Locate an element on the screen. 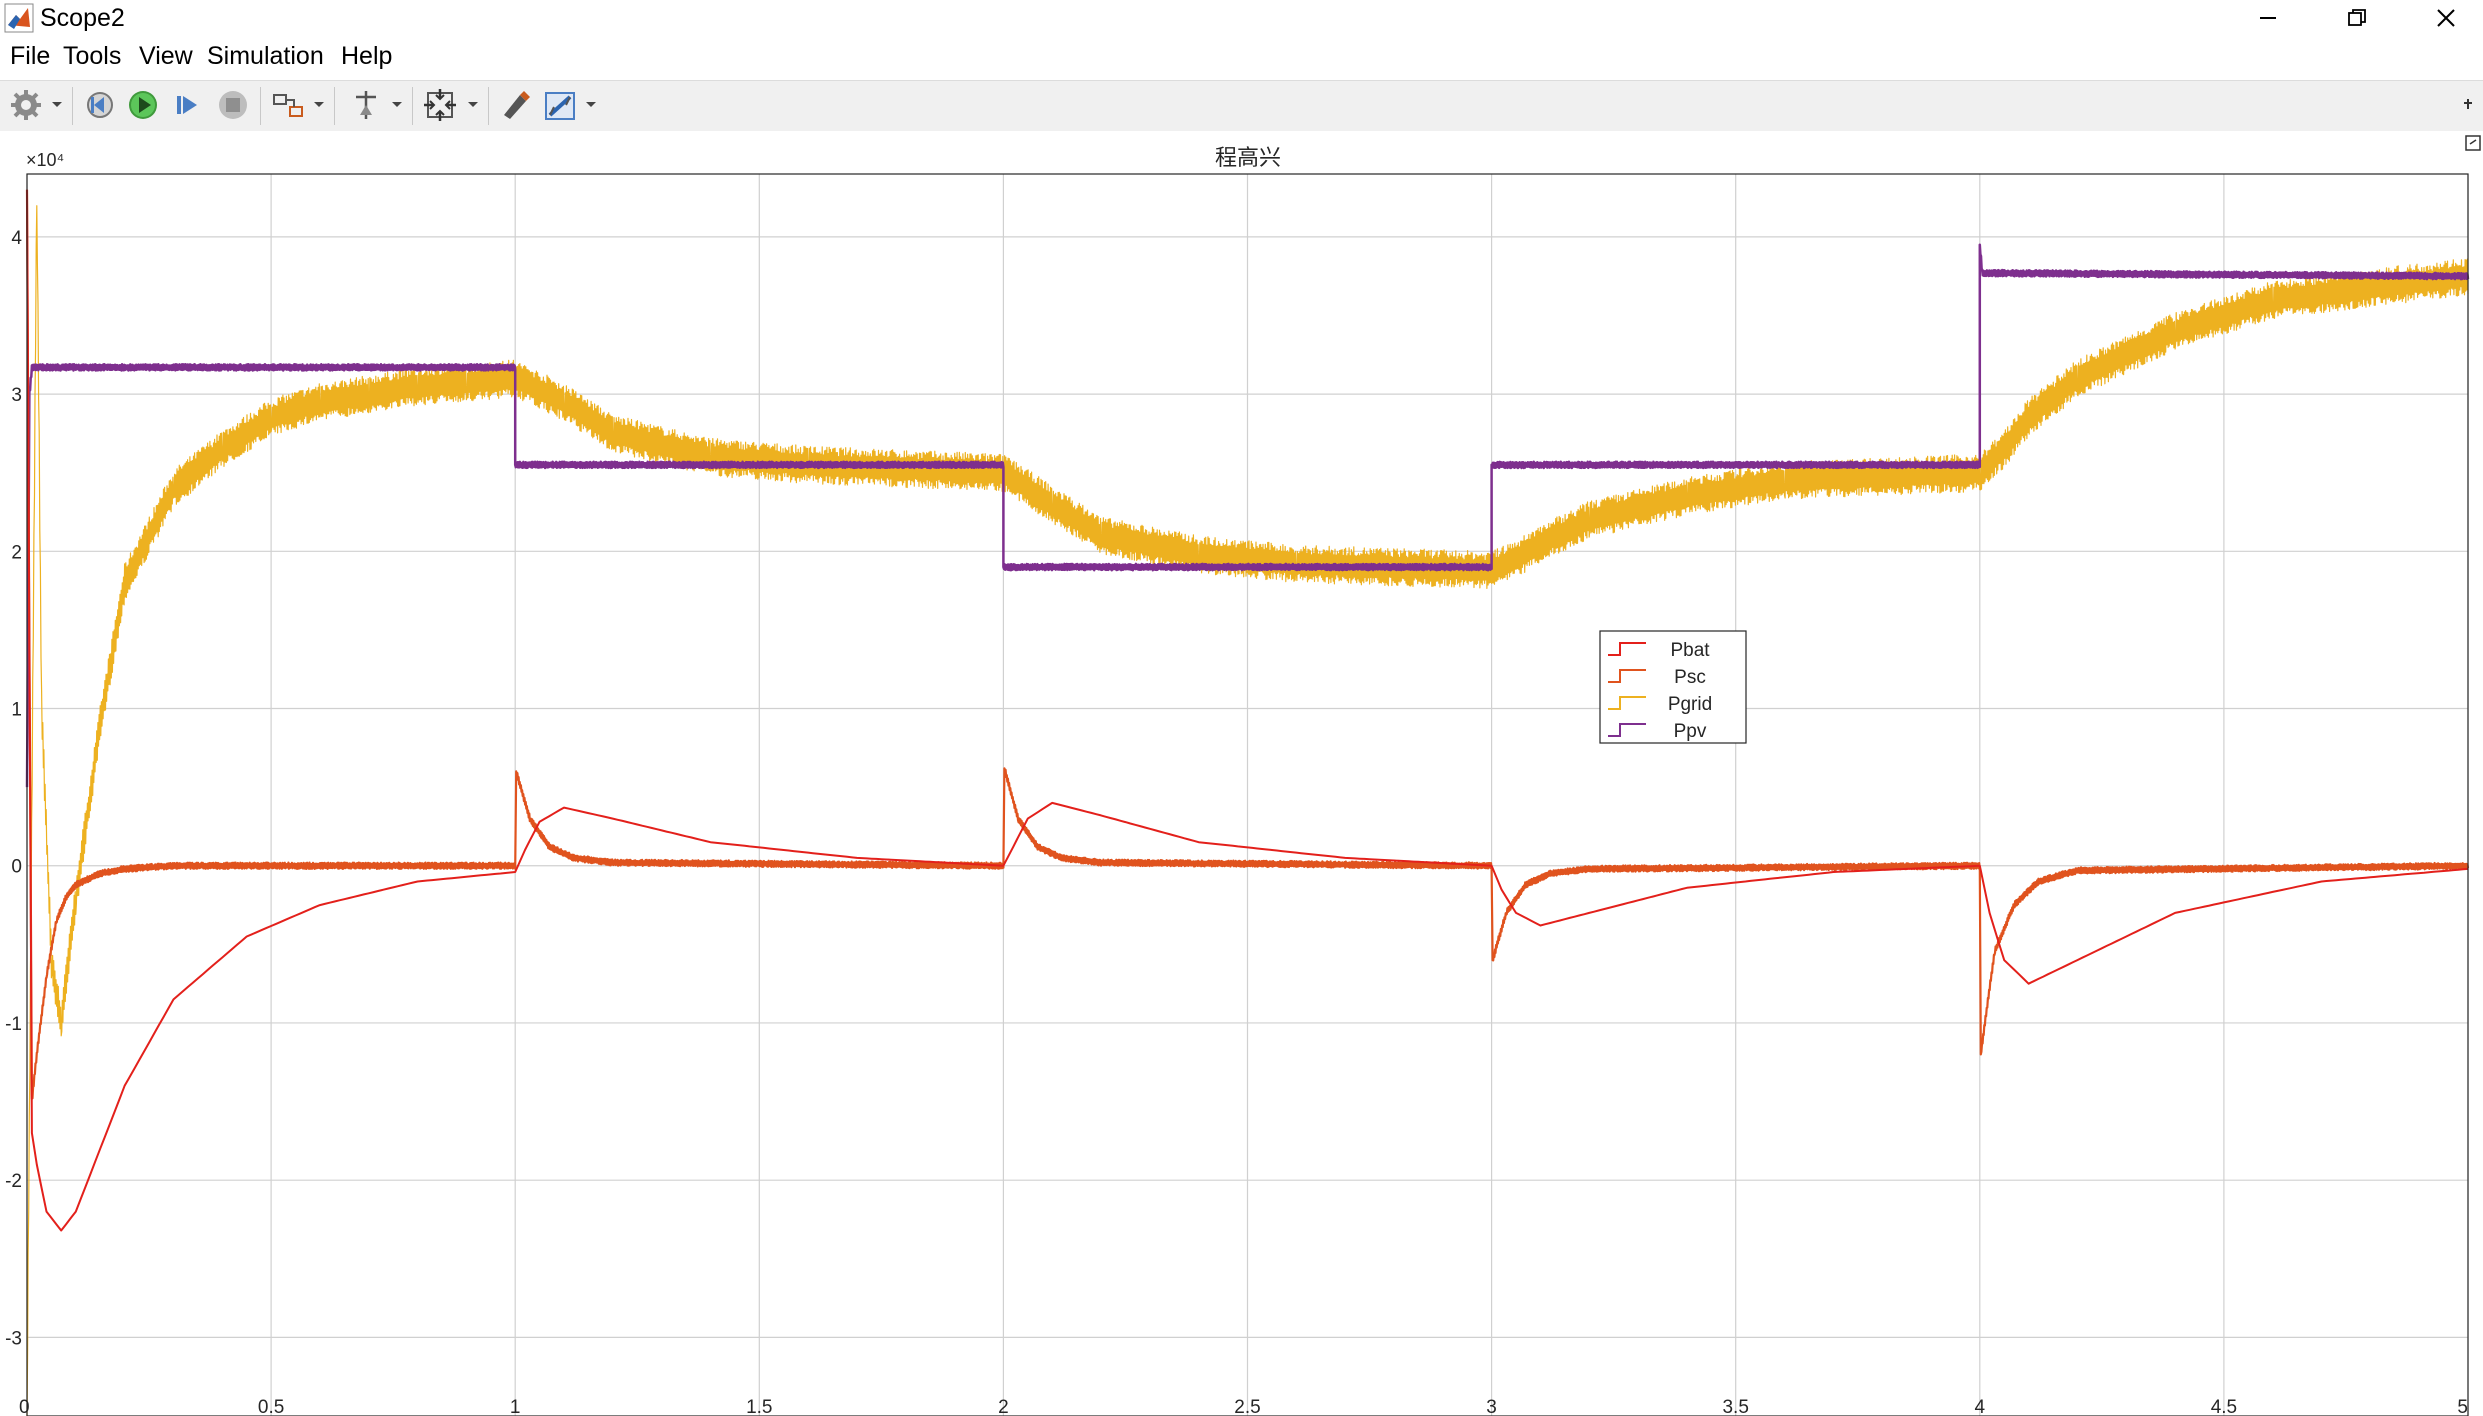 The width and height of the screenshot is (2483, 1416). y-tick-label: -3 is located at coordinates (13, 1338).